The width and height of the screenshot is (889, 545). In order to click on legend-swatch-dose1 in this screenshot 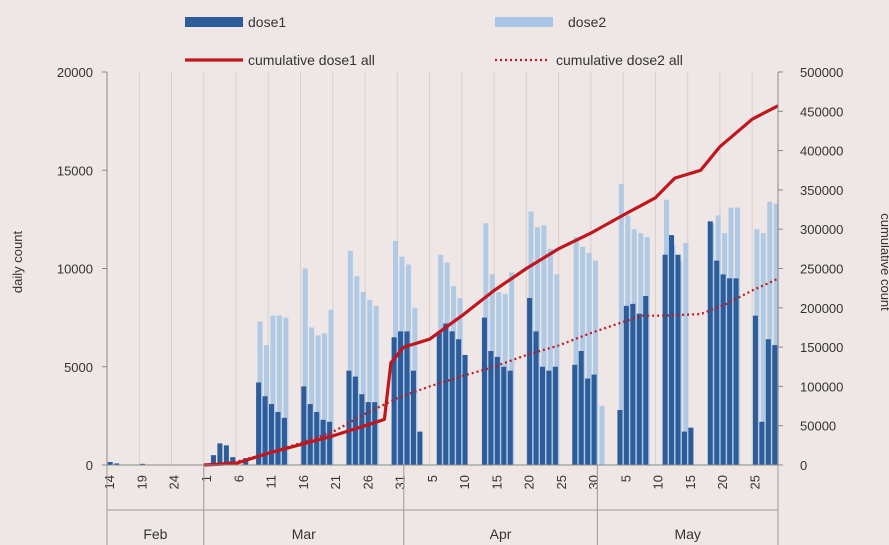, I will do `click(214, 22)`.